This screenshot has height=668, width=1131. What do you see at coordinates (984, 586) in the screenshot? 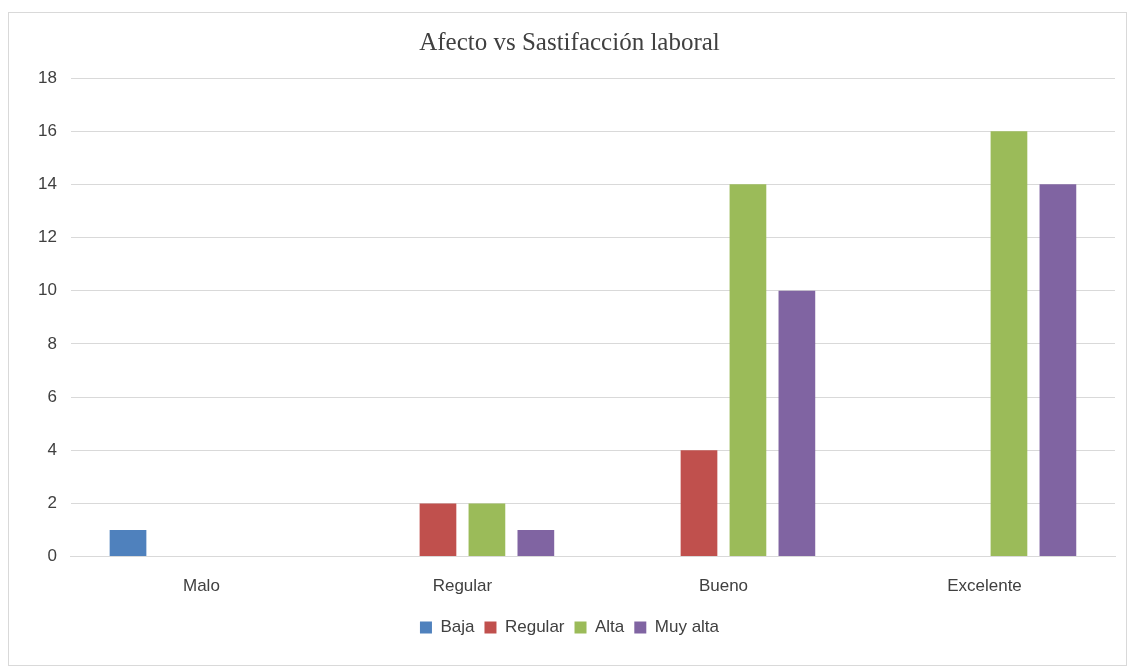
I see `x-tick-label: Excelente` at bounding box center [984, 586].